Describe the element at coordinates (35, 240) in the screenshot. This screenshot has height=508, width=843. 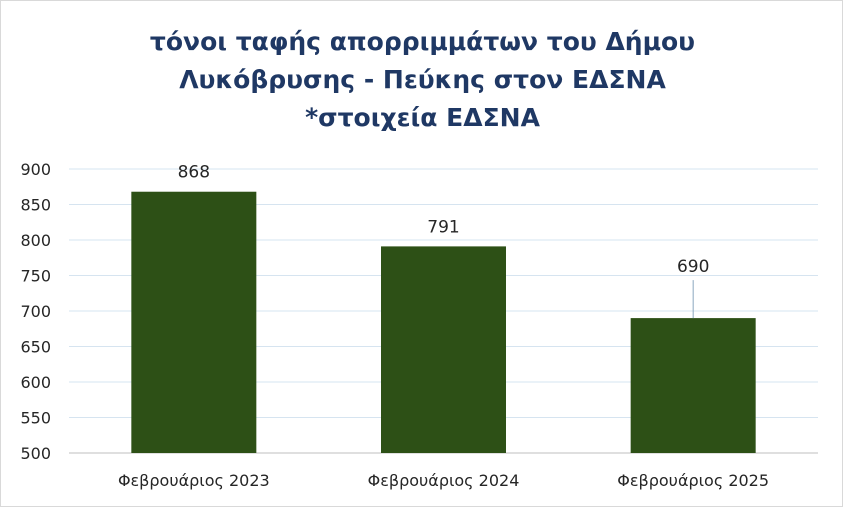
I see `y-tick-label: 800` at that location.